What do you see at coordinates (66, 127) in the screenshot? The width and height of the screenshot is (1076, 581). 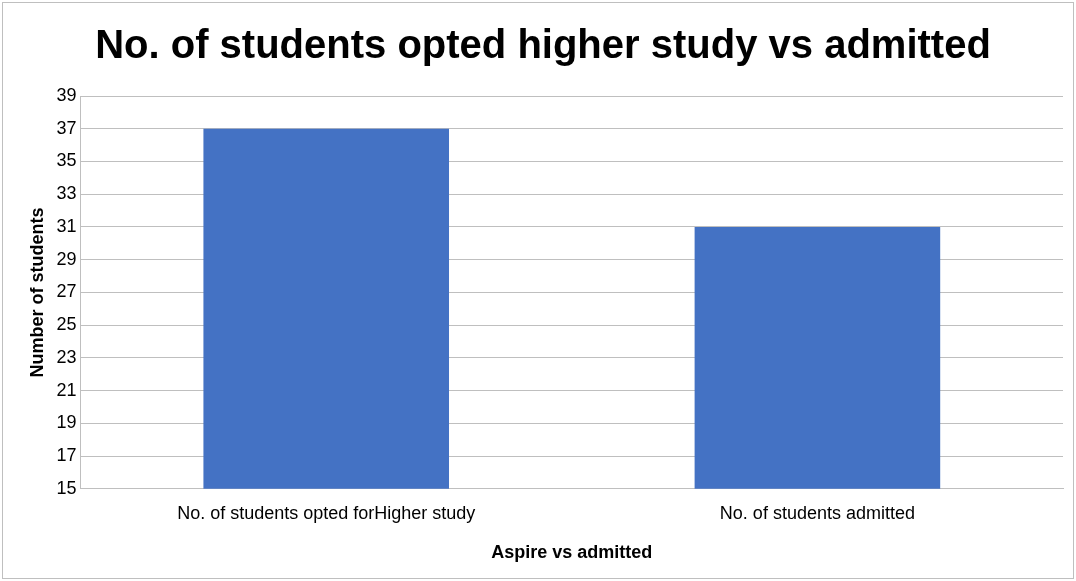 I see `y-tick-label: 37` at bounding box center [66, 127].